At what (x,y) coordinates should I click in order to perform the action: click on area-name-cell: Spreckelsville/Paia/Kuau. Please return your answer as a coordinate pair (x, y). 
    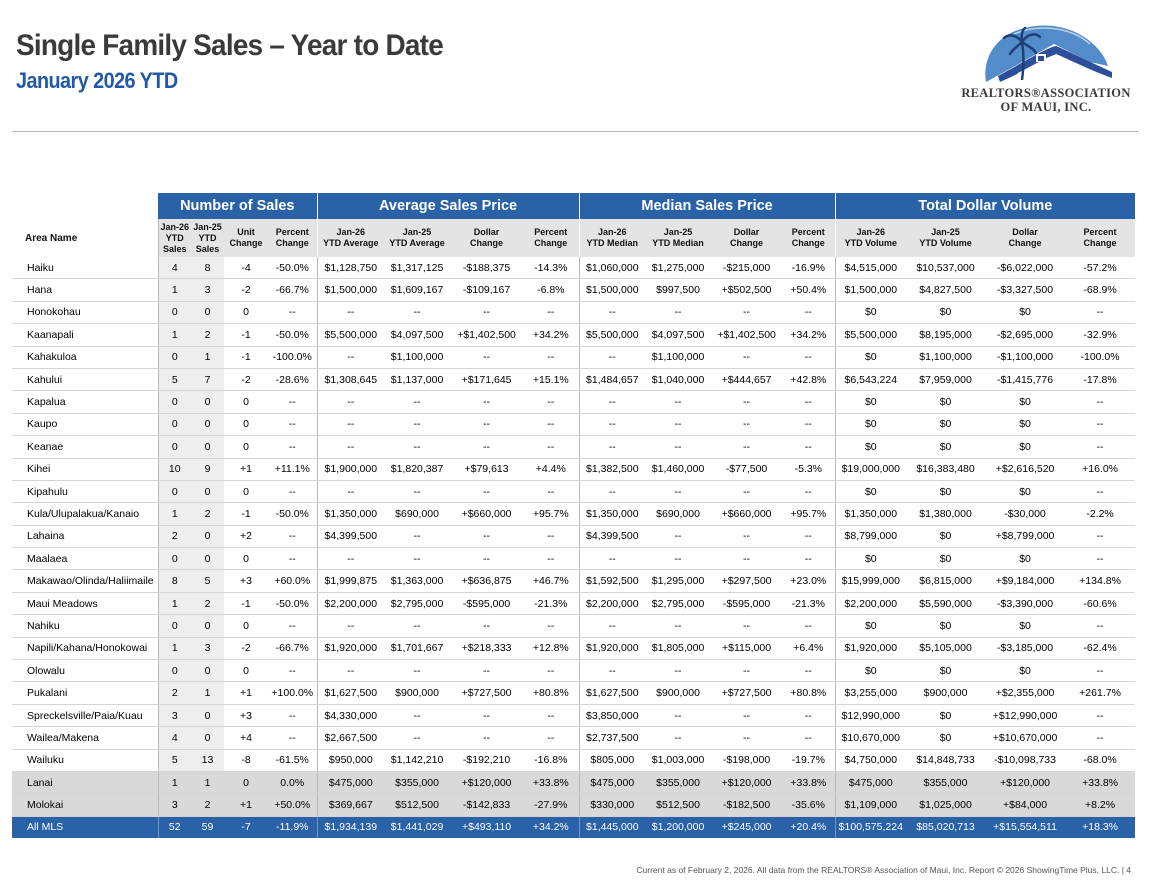
    Looking at the image, I should click on (85, 716).